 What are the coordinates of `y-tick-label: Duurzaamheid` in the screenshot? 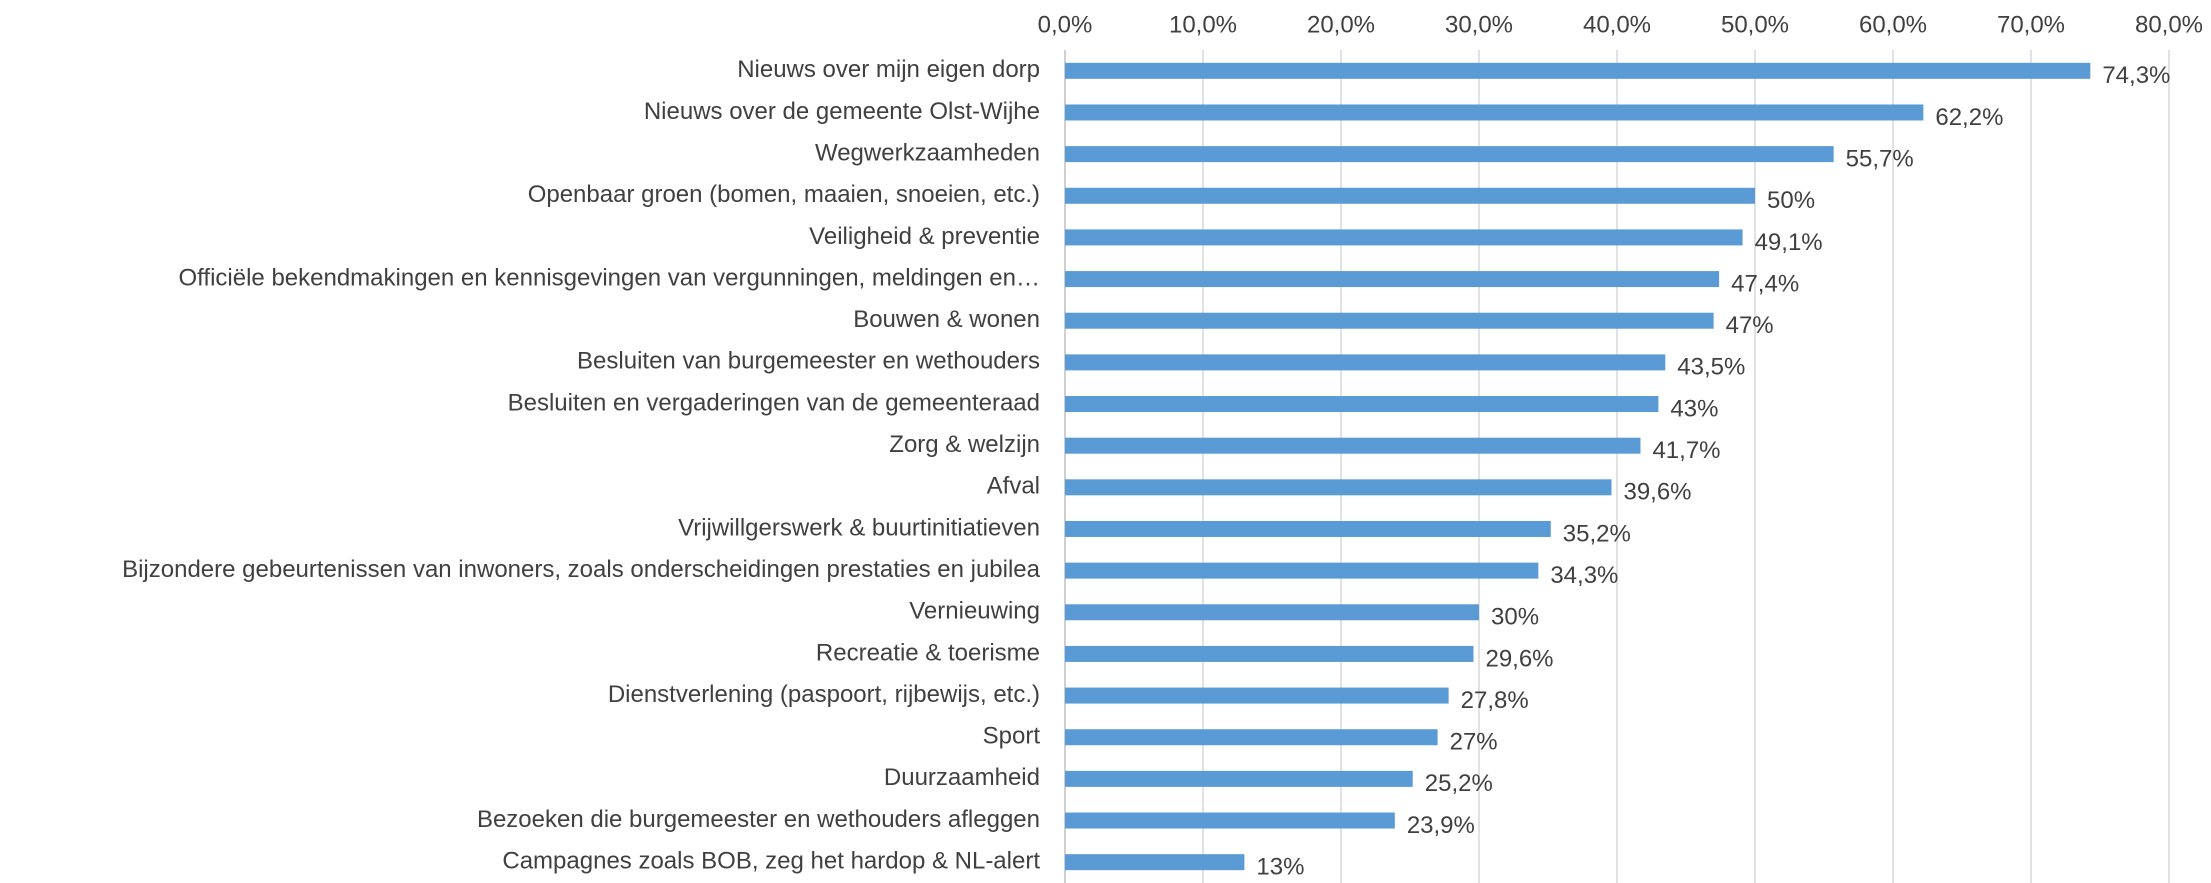 It's located at (962, 777).